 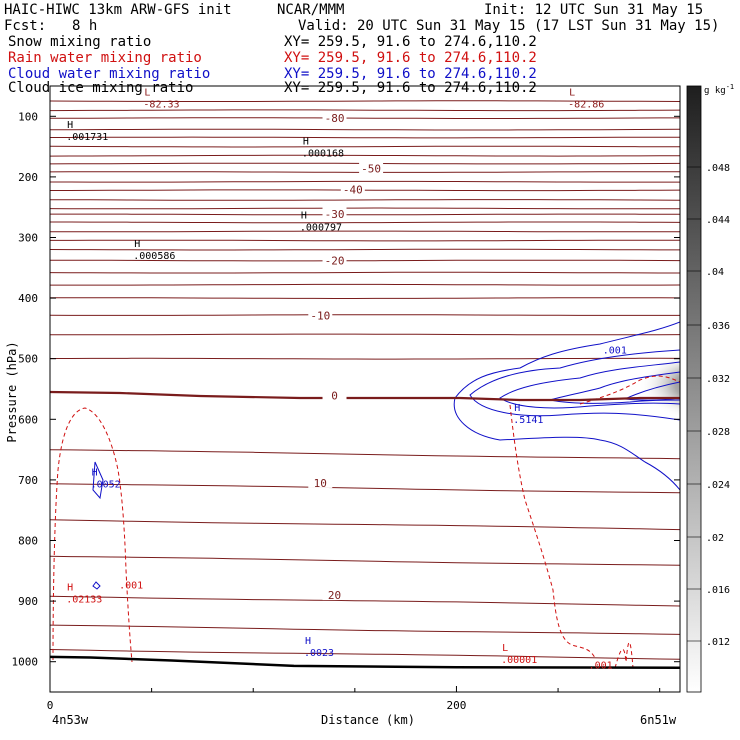 I want to click on extremum-value: -82.86, so click(x=586, y=105).